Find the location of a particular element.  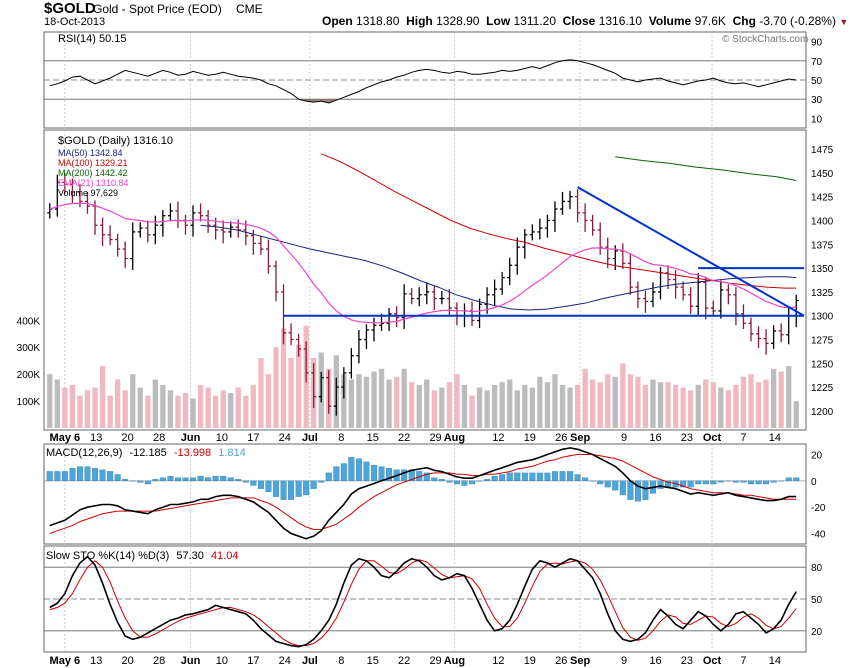

price-legend-ma100: MA(100) 1329.21 is located at coordinates (93, 163).